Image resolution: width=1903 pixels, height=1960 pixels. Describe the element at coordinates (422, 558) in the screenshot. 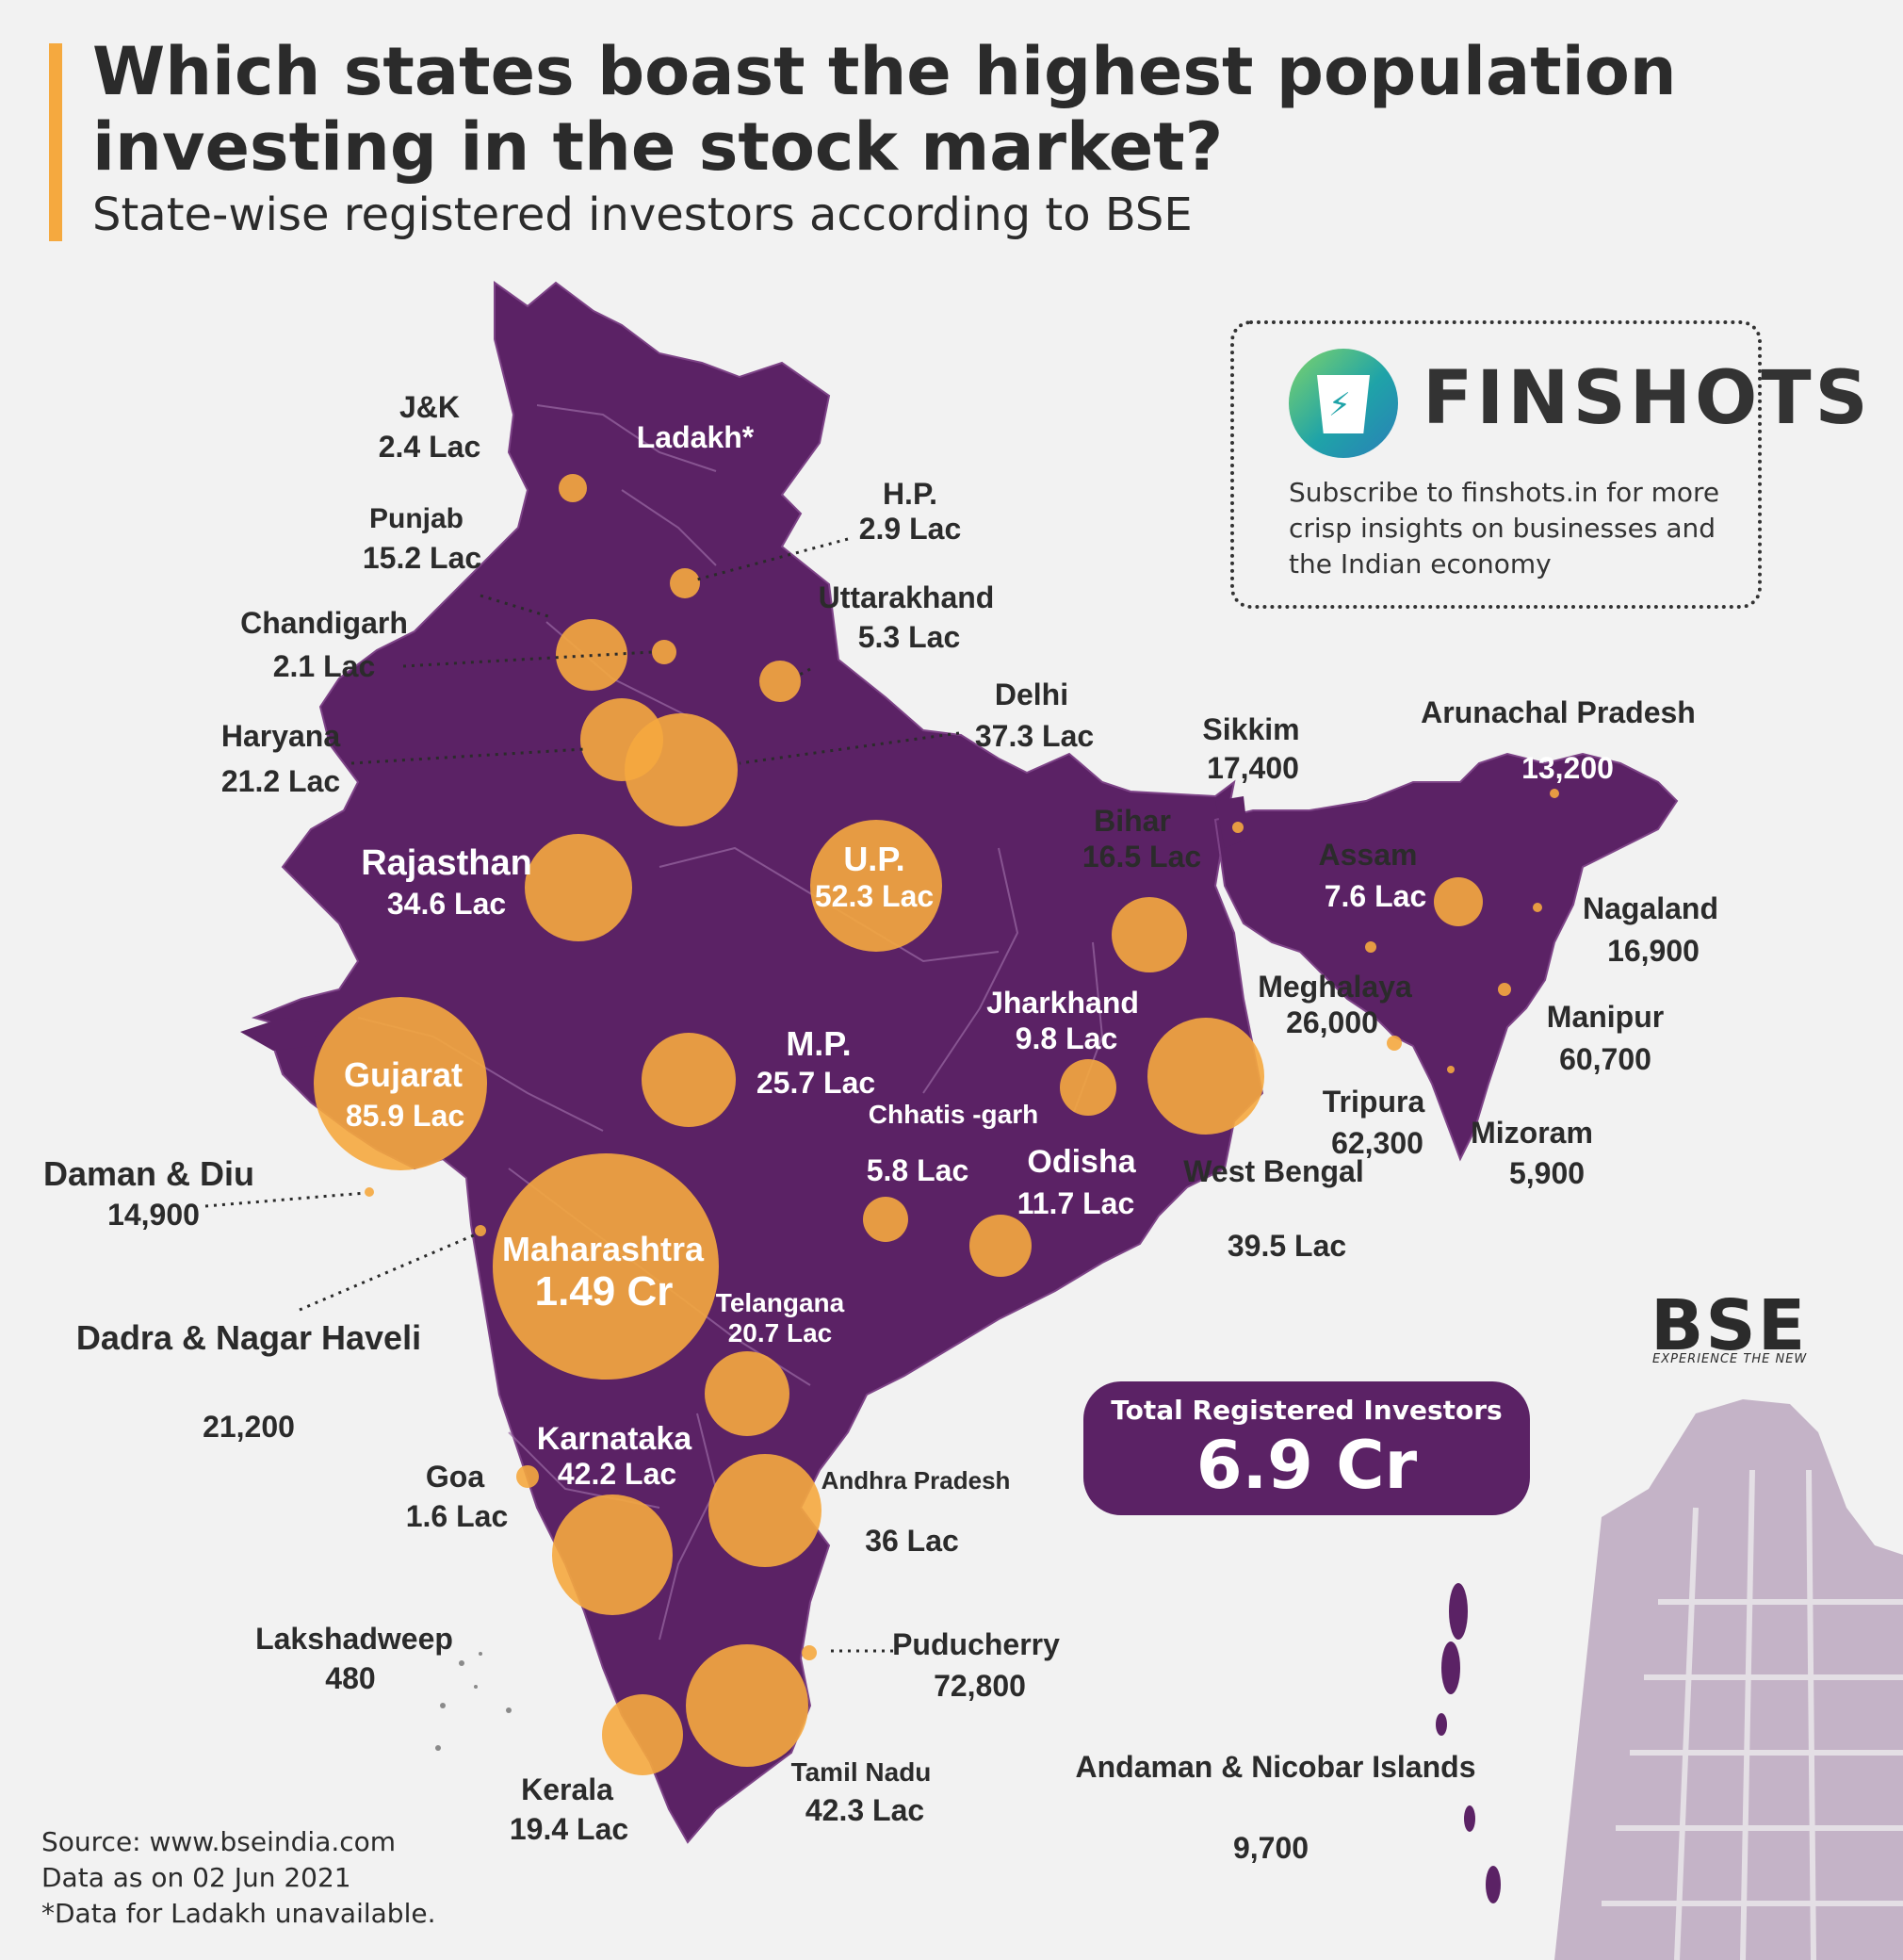

I see `label-punjab-value: 15.2 Lac` at that location.